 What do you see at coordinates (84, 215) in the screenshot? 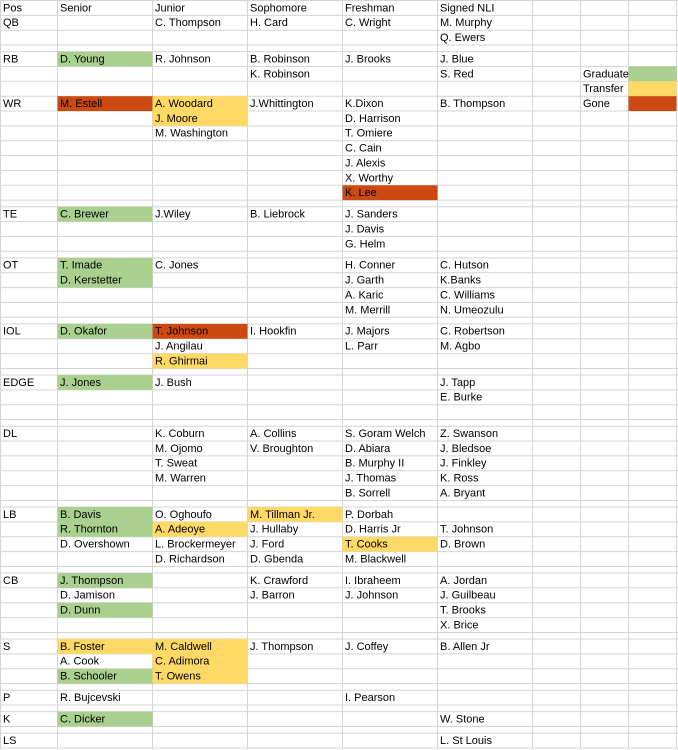
I see `cell-text: C. Brewer` at bounding box center [84, 215].